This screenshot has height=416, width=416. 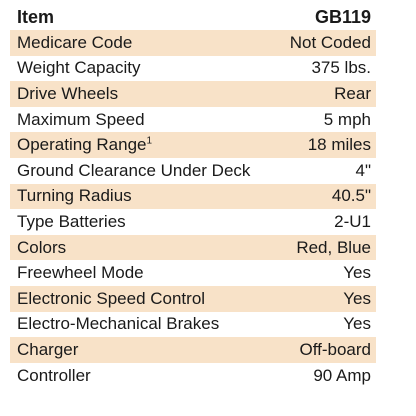 I want to click on spec-value: Not Coded, so click(x=330, y=42).